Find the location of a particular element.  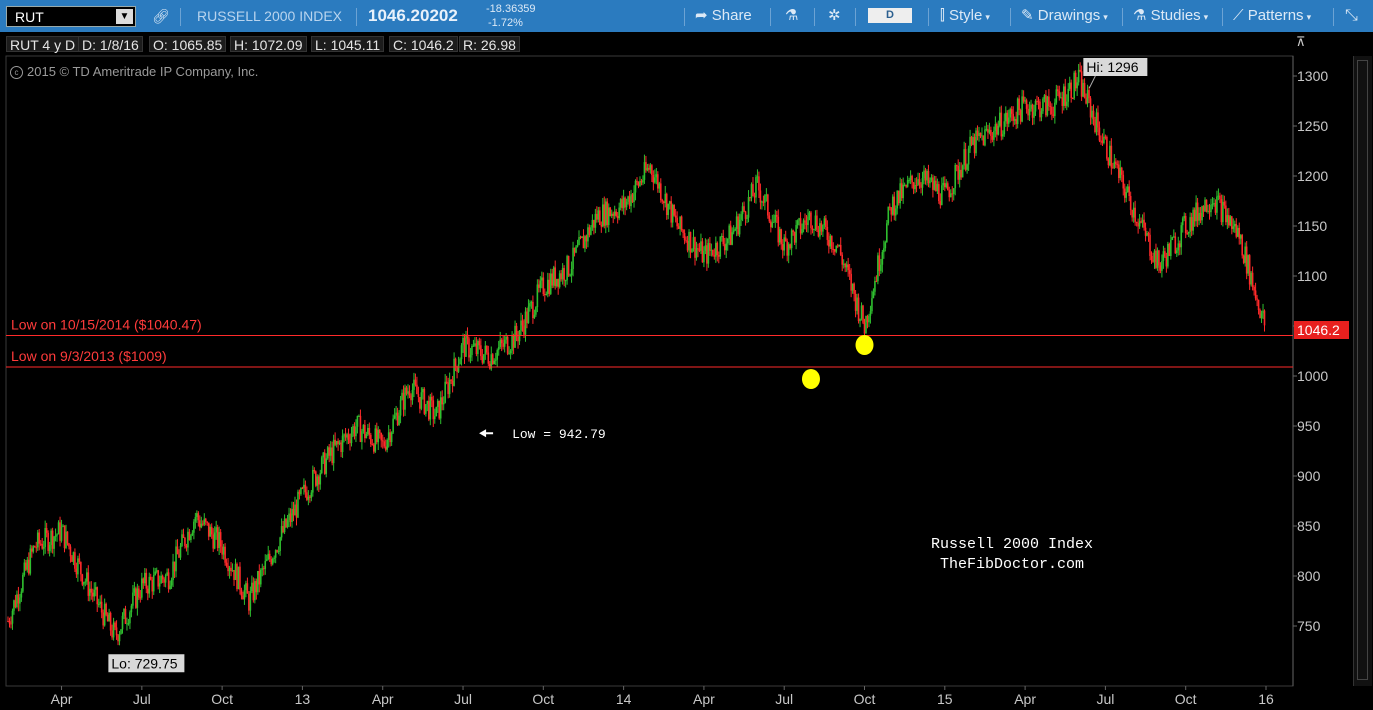

share-button: ➦ Share is located at coordinates (723, 16).